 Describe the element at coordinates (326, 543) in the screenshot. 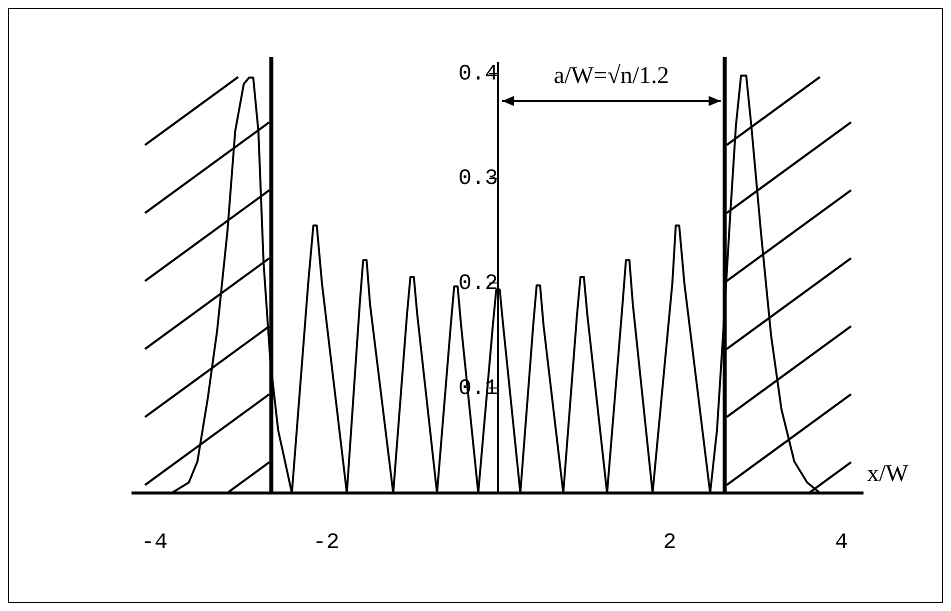

I see `x-tick-label: -2` at that location.